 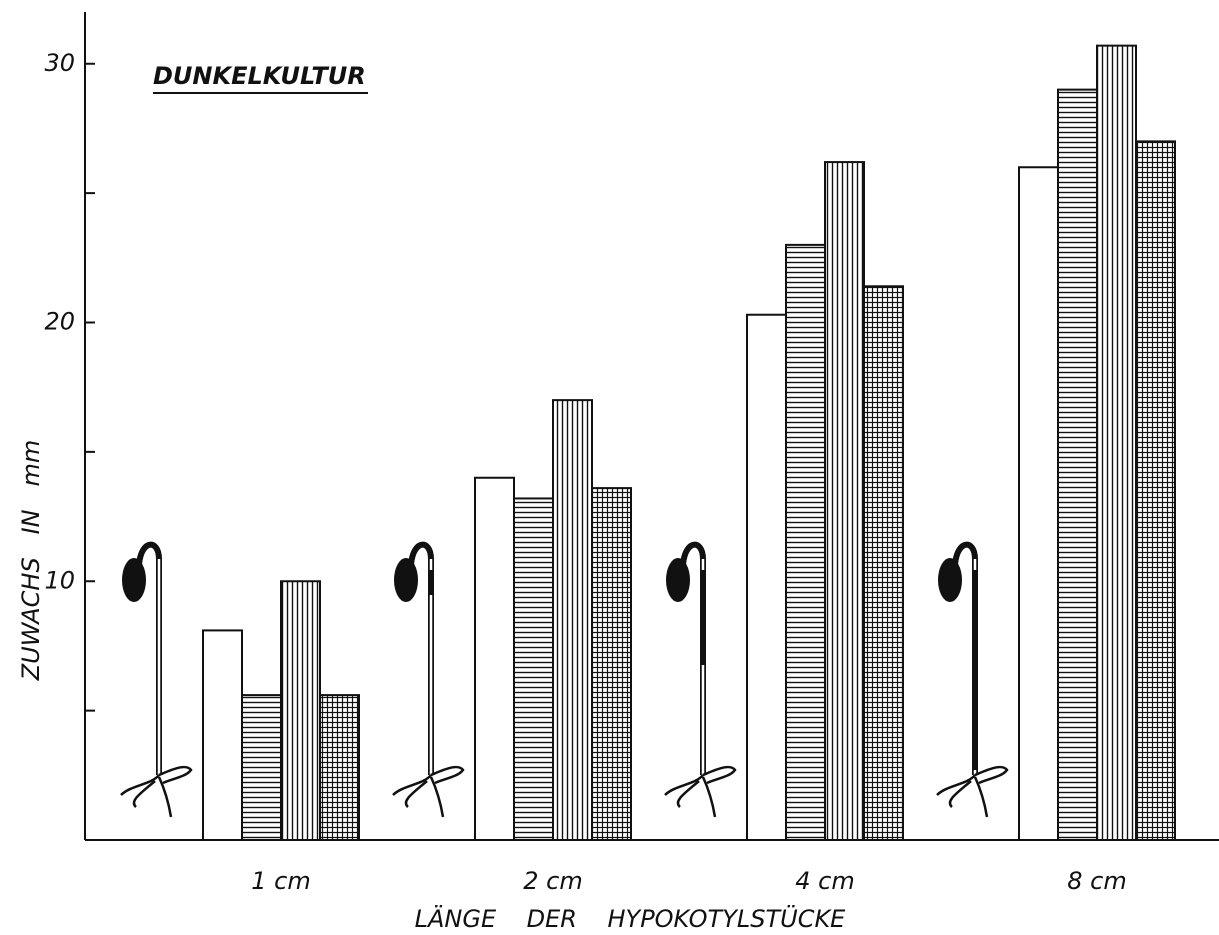 What do you see at coordinates (31, 561) in the screenshot?
I see `y-axis-label: ZUWACHS IN mm` at bounding box center [31, 561].